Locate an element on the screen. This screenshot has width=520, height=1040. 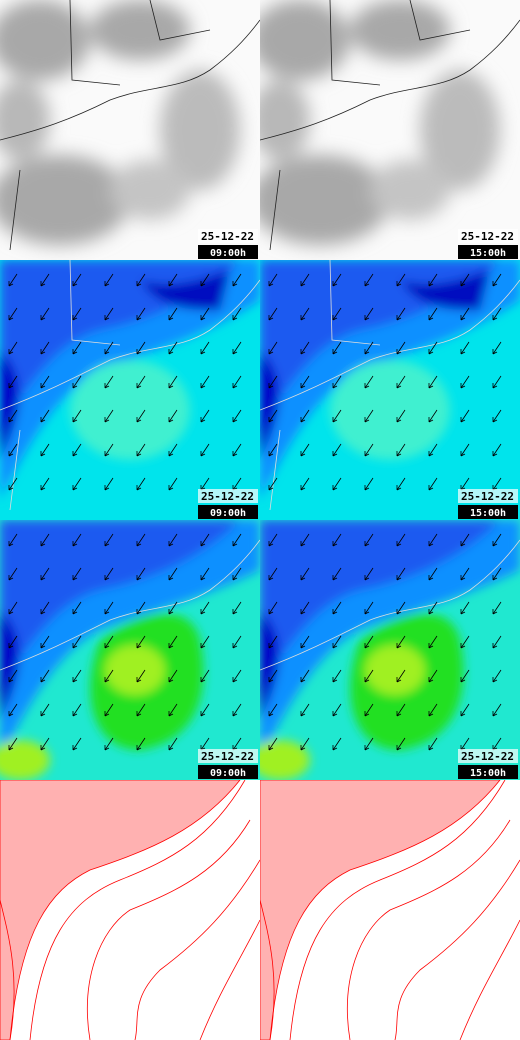
timestamp: 25-12-22 15:00h is located at coordinates (488, 504).